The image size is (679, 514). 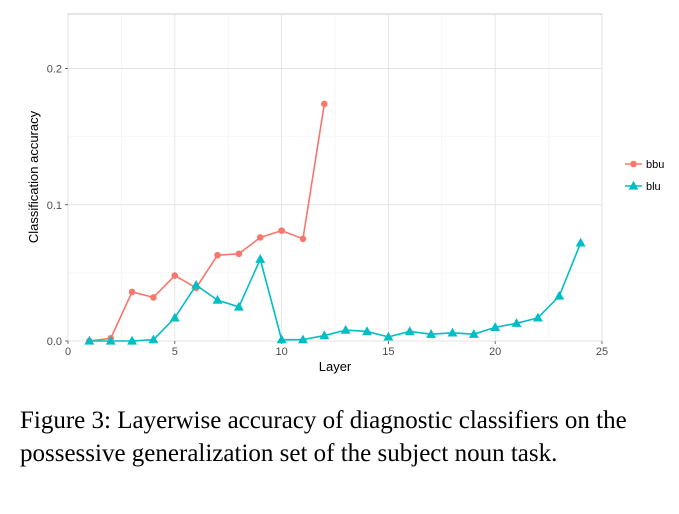 I want to click on y-axis-title: Classification accuracy, so click(x=33, y=176).